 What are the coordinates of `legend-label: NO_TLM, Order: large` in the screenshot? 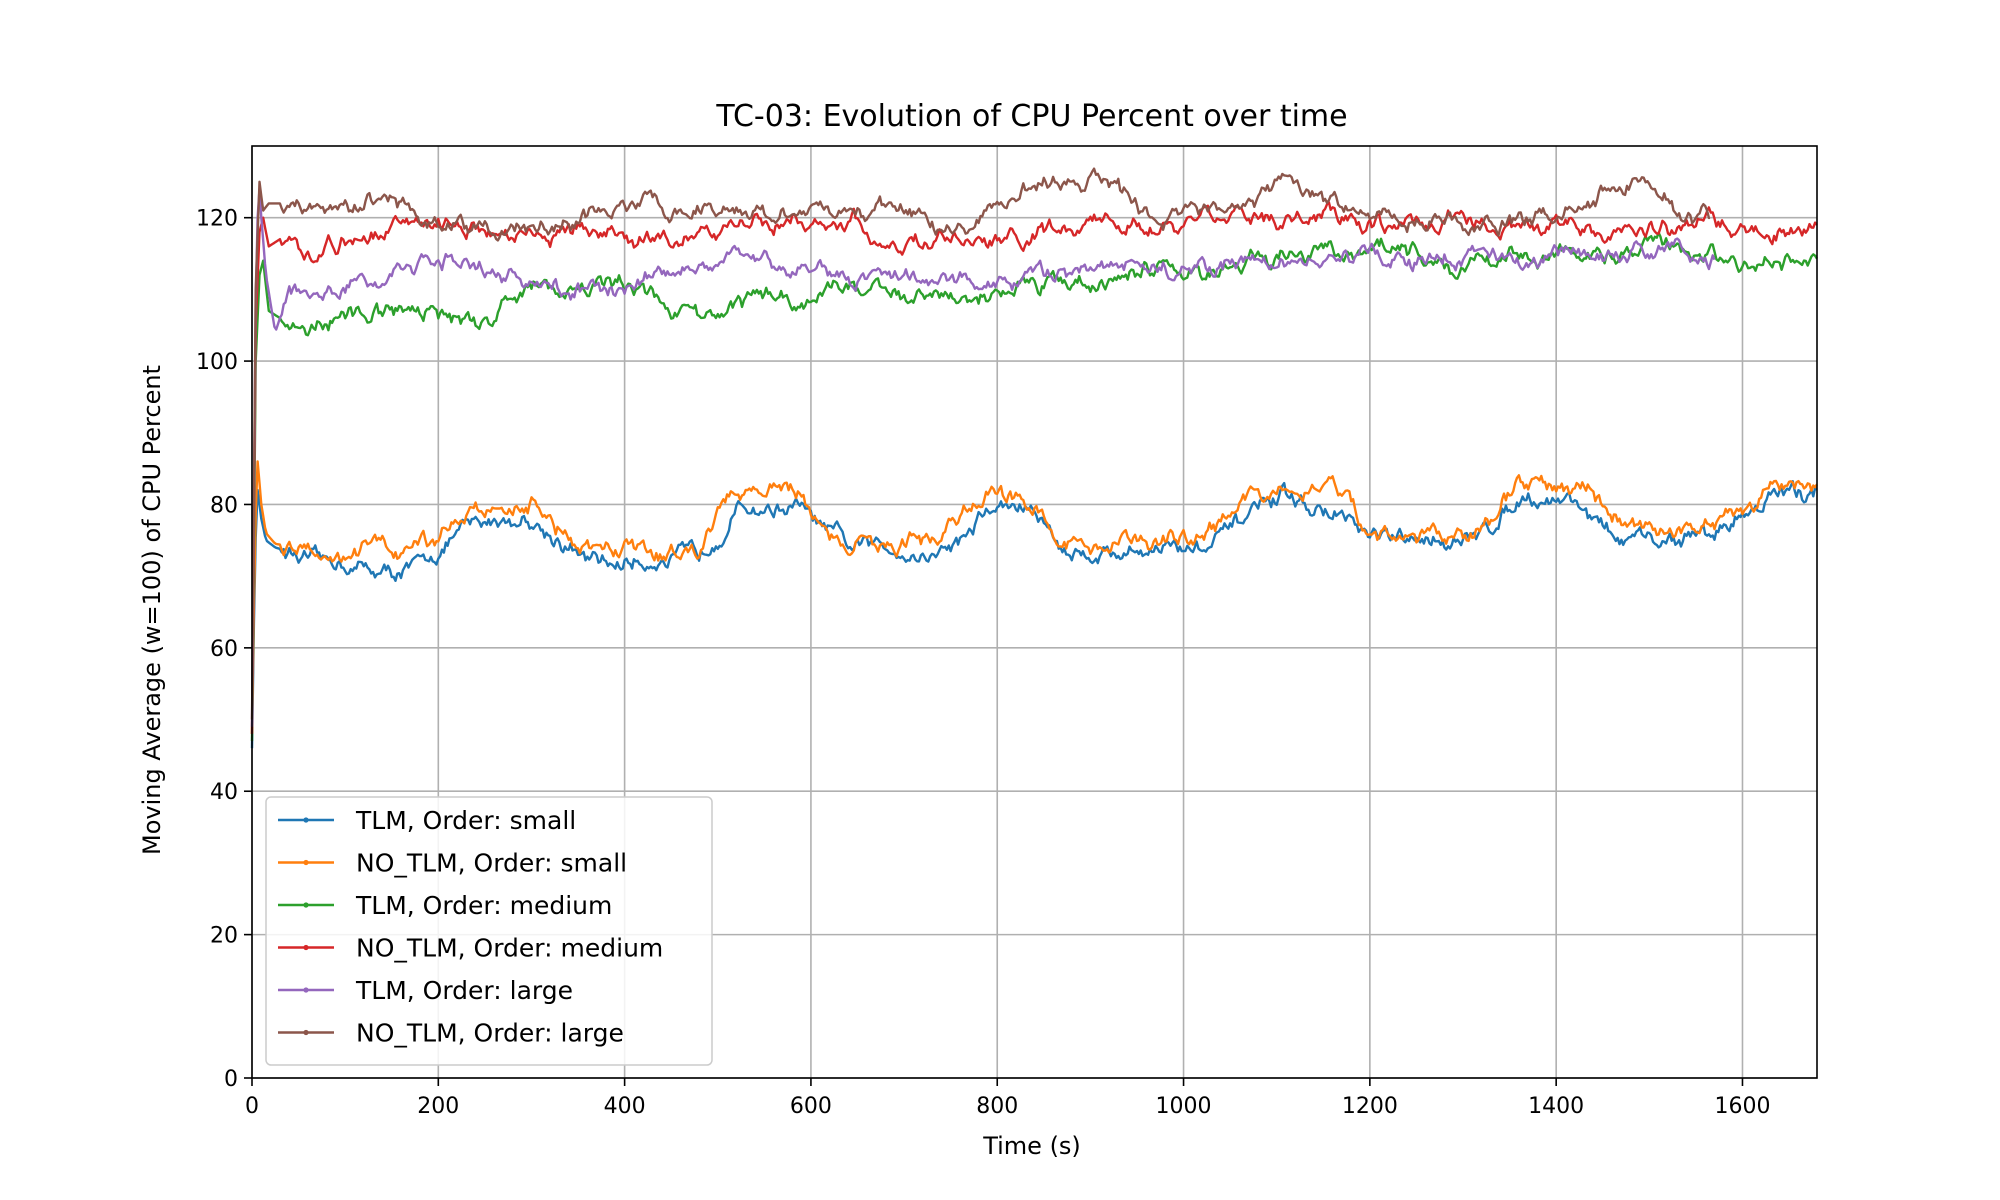 It's located at (490, 1033).